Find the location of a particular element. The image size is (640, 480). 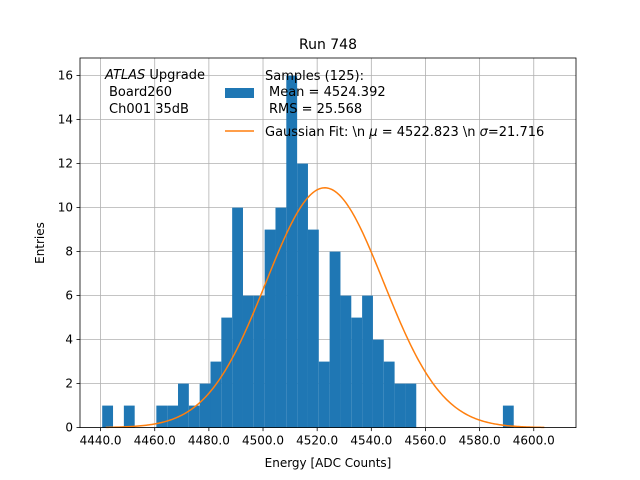

x-tick-label: 4480.0 is located at coordinates (209, 441).